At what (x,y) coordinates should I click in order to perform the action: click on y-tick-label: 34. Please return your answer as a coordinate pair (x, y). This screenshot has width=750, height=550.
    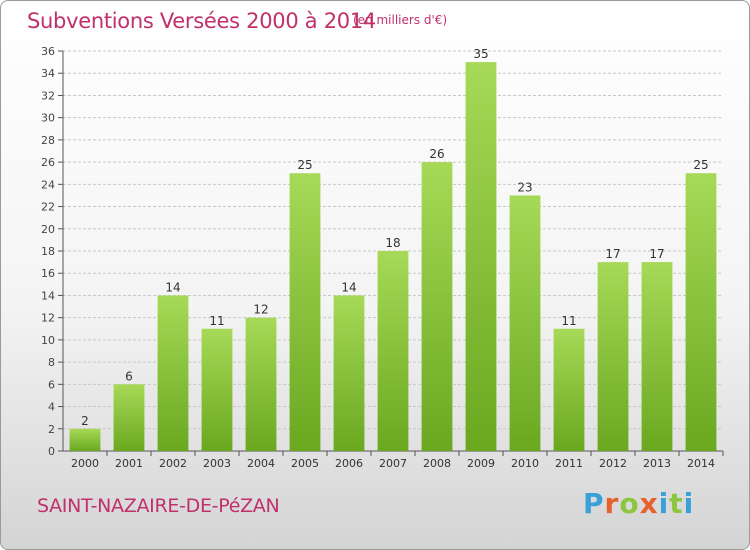
    Looking at the image, I should click on (48, 73).